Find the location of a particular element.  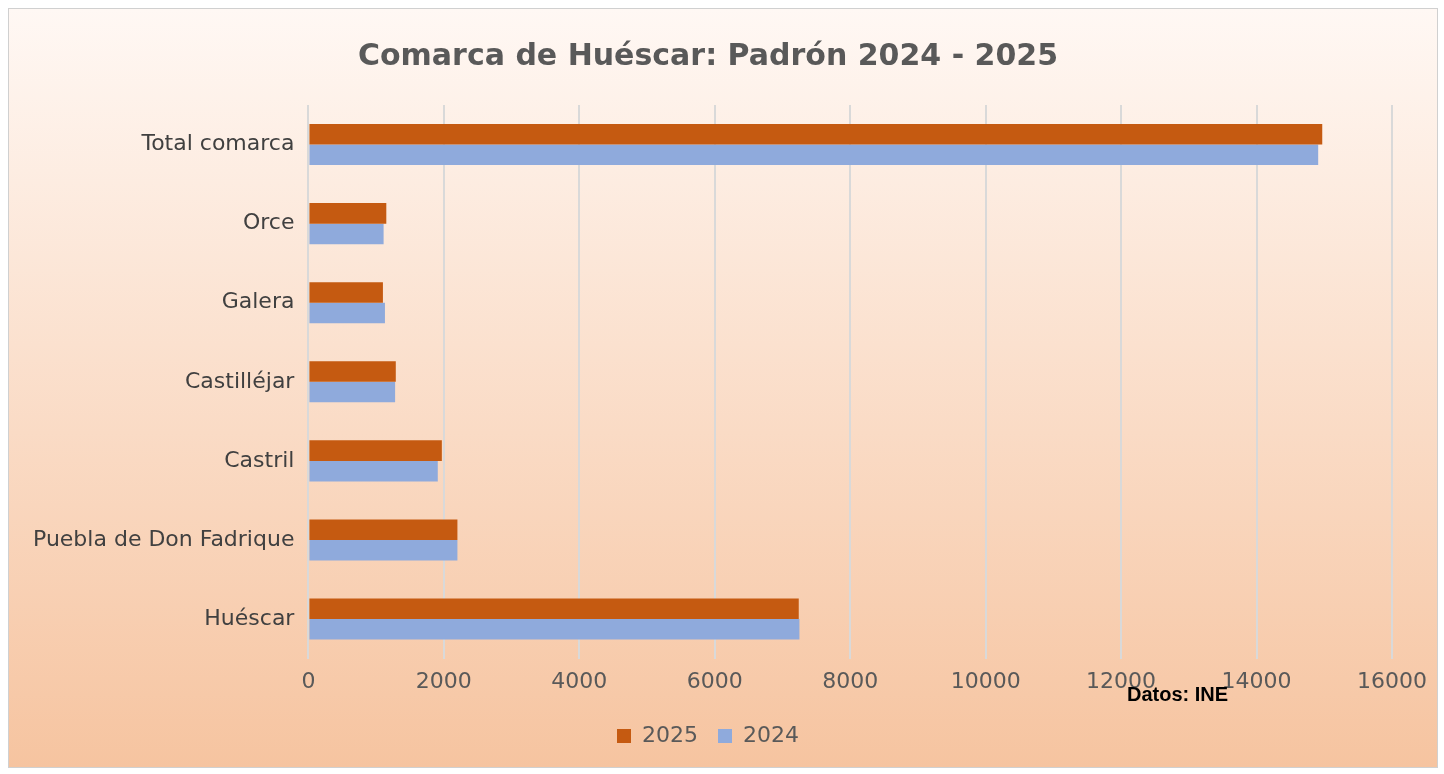

x-tick-label: 10000 is located at coordinates (985, 680).